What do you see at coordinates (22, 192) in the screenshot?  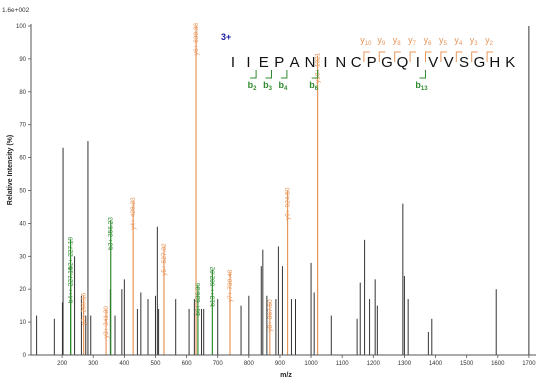 I see `y-tick-label: 50` at bounding box center [22, 192].